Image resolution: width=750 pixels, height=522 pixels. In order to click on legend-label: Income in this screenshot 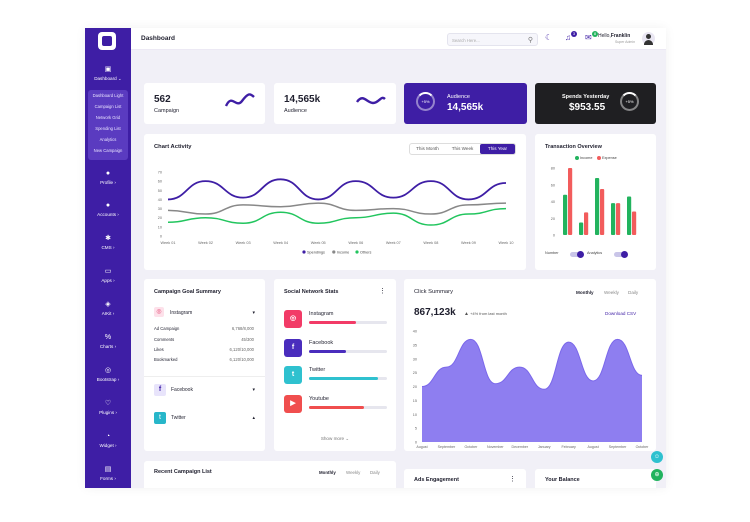, I will do `click(343, 253)`.